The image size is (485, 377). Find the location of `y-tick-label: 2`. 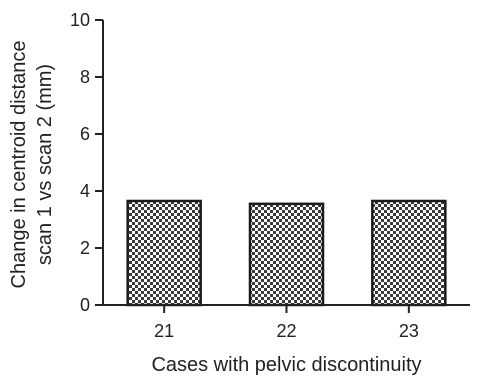

y-tick-label: 2 is located at coordinates (85, 248).